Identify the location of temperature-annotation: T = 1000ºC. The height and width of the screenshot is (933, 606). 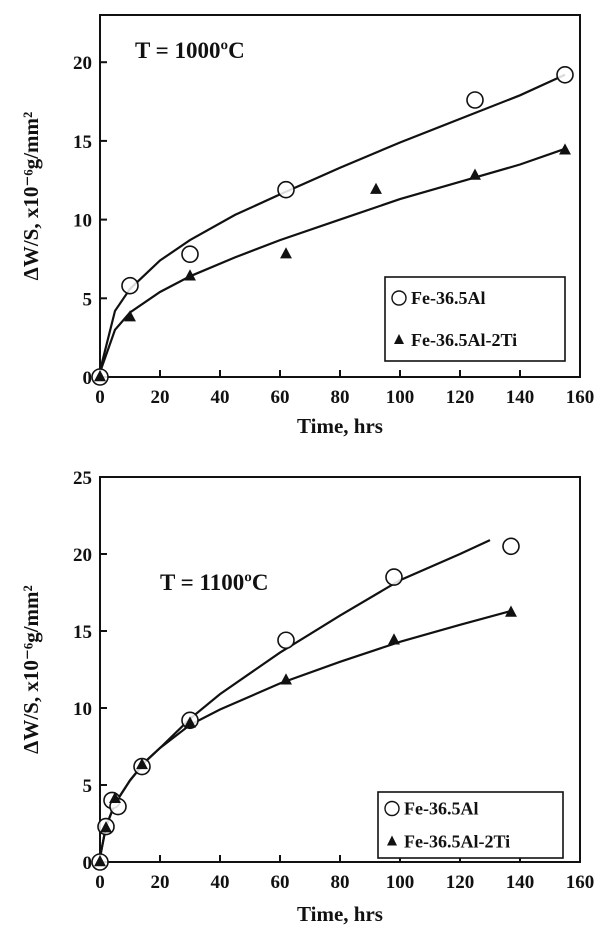
(190, 50).